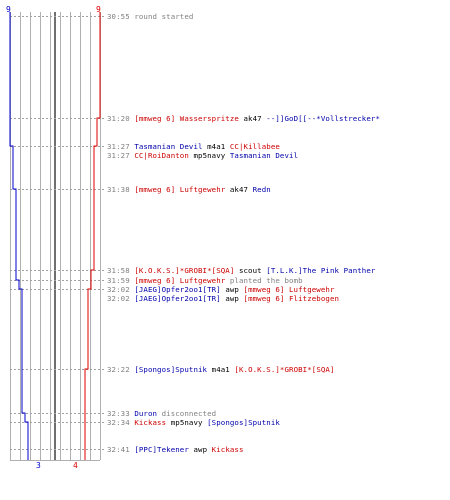 Image resolution: width=450 pixels, height=500 pixels. I want to click on event-row: 32:41 [PPC]Tekener awp Kickass, so click(175, 449).